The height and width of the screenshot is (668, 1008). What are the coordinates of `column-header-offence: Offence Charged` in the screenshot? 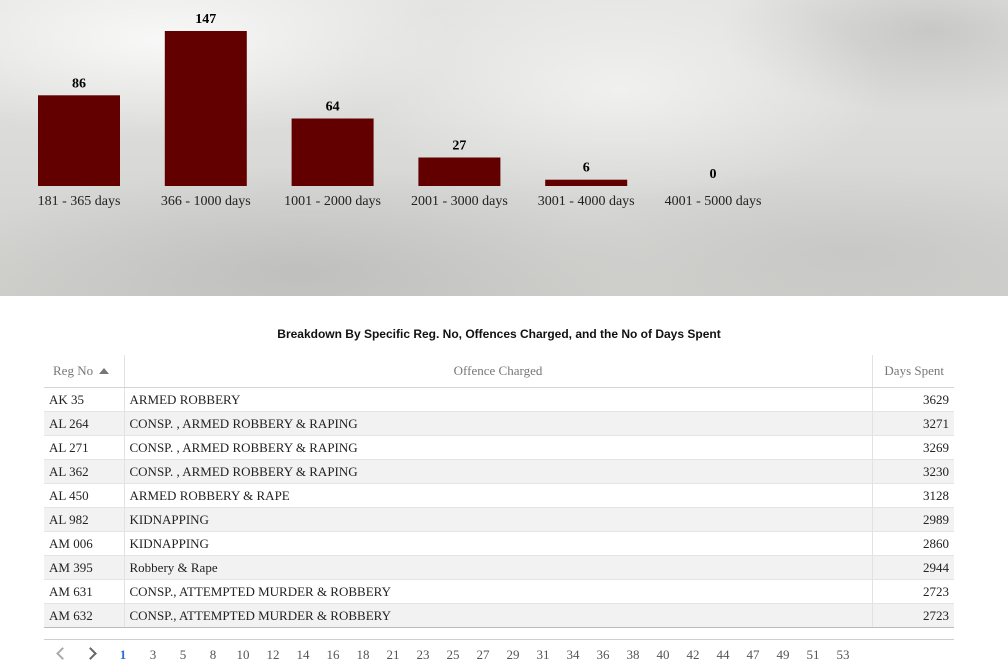 It's located at (498, 371).